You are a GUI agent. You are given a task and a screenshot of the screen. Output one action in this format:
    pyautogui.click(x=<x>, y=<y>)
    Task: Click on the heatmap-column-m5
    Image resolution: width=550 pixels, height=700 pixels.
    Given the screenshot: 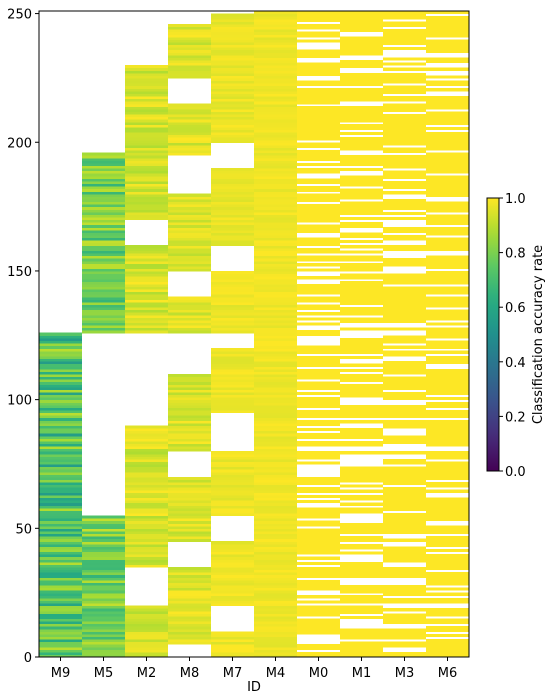 What is the action you would take?
    pyautogui.click(x=103, y=405)
    